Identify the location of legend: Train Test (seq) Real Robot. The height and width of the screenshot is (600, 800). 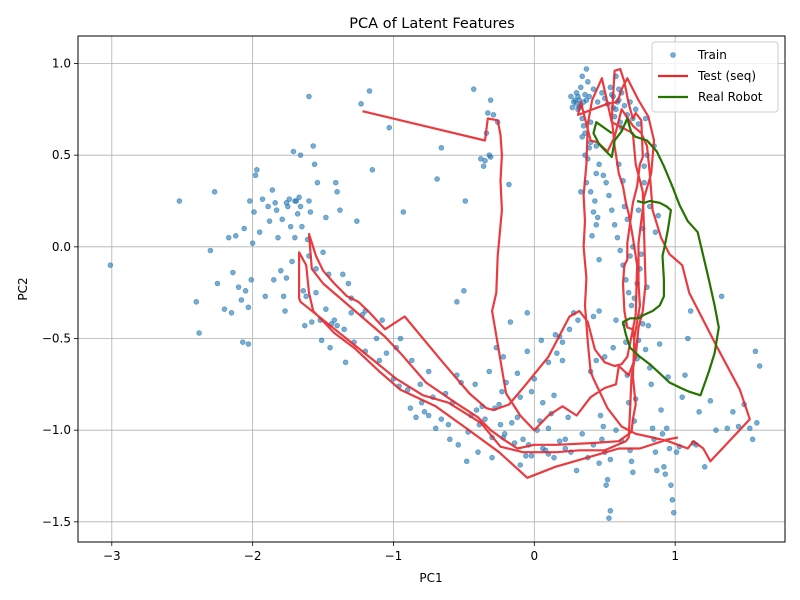
(715, 77).